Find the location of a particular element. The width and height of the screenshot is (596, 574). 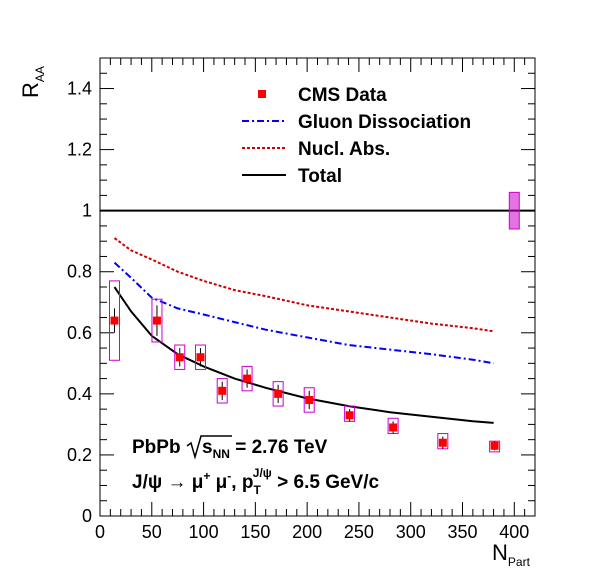

y-tick-label: 1 is located at coordinates (87, 211).